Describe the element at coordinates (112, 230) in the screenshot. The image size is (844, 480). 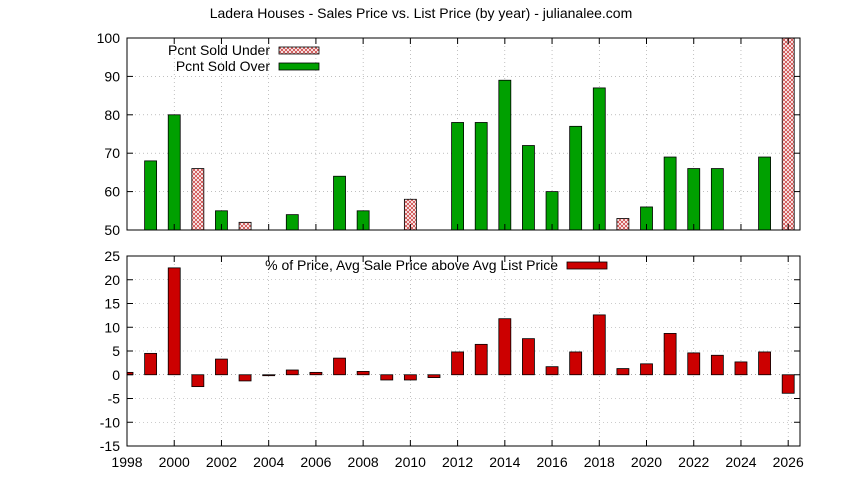
I see `y-tick-label: 50` at that location.